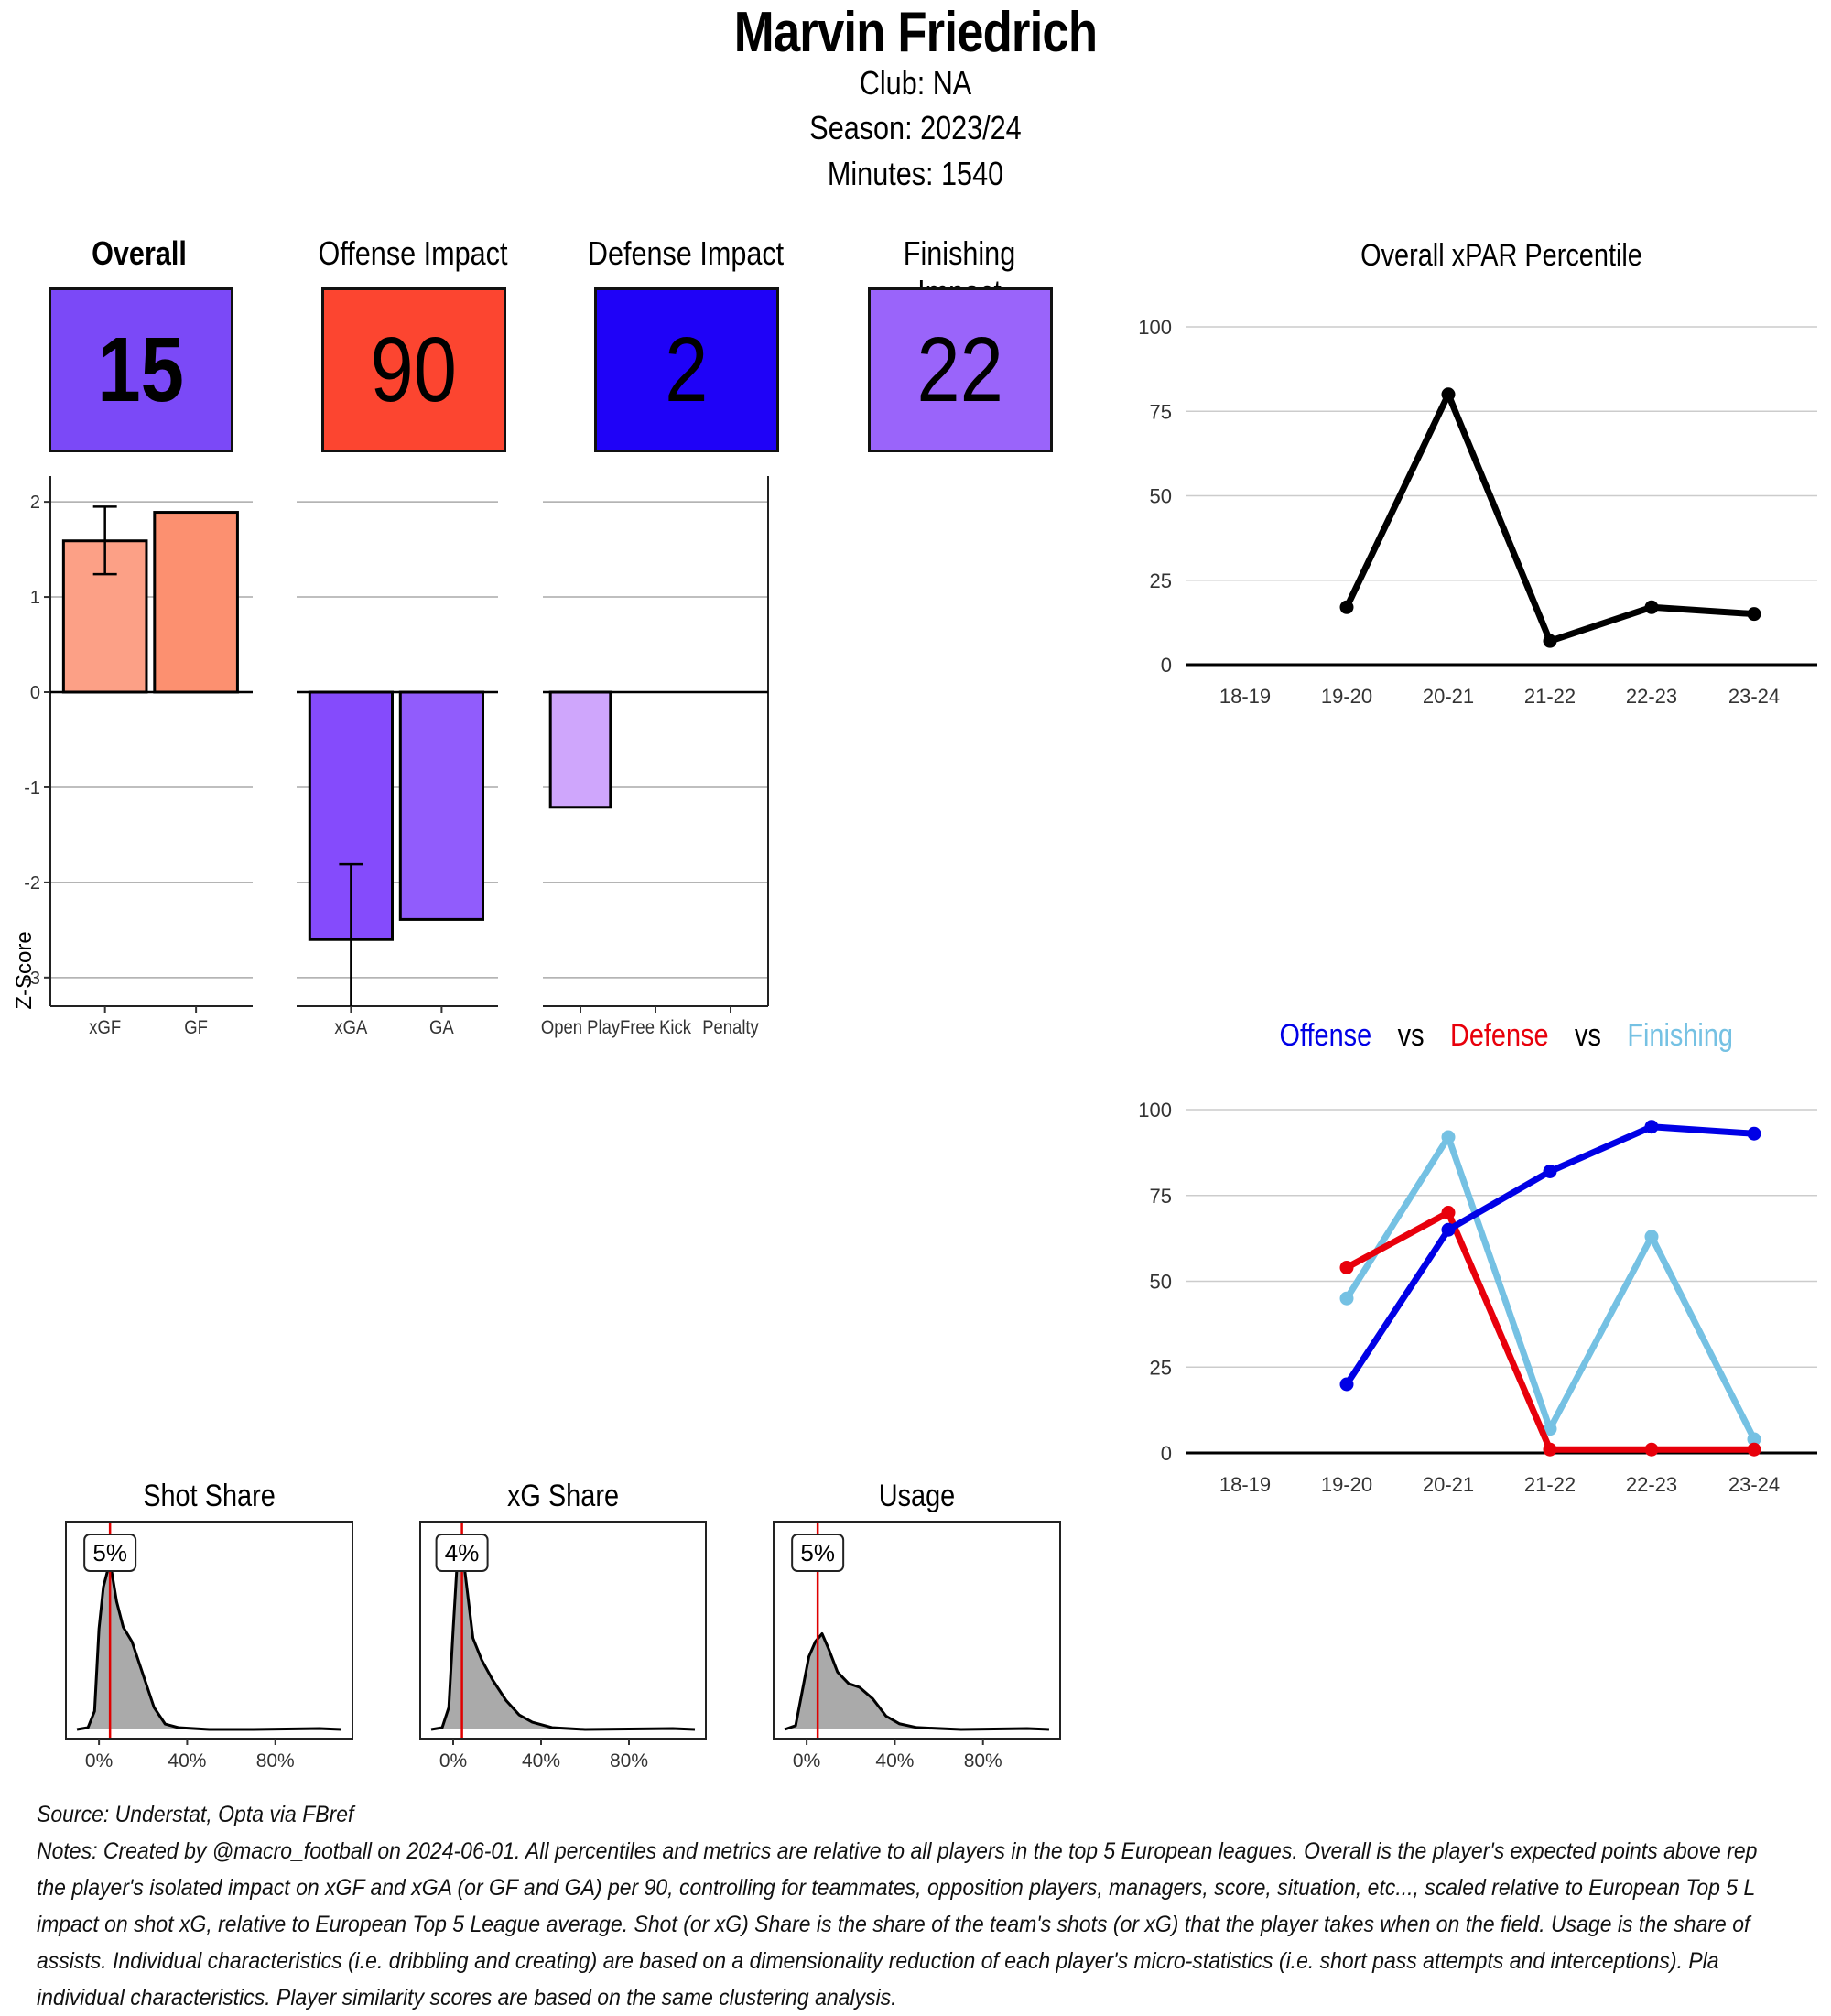 This screenshot has height=2016, width=1831. I want to click on x-tick-label: xGA, so click(351, 1027).